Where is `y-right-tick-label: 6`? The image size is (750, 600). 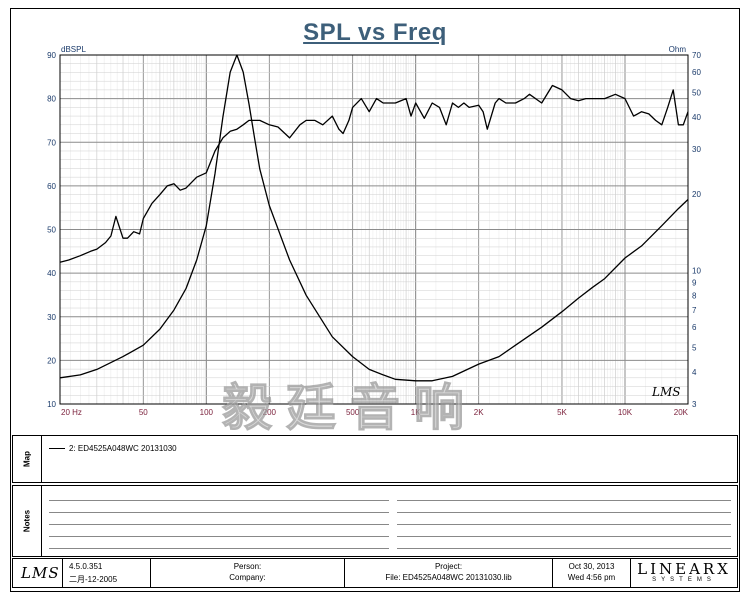
y-right-tick-label: 6 is located at coordinates (694, 327).